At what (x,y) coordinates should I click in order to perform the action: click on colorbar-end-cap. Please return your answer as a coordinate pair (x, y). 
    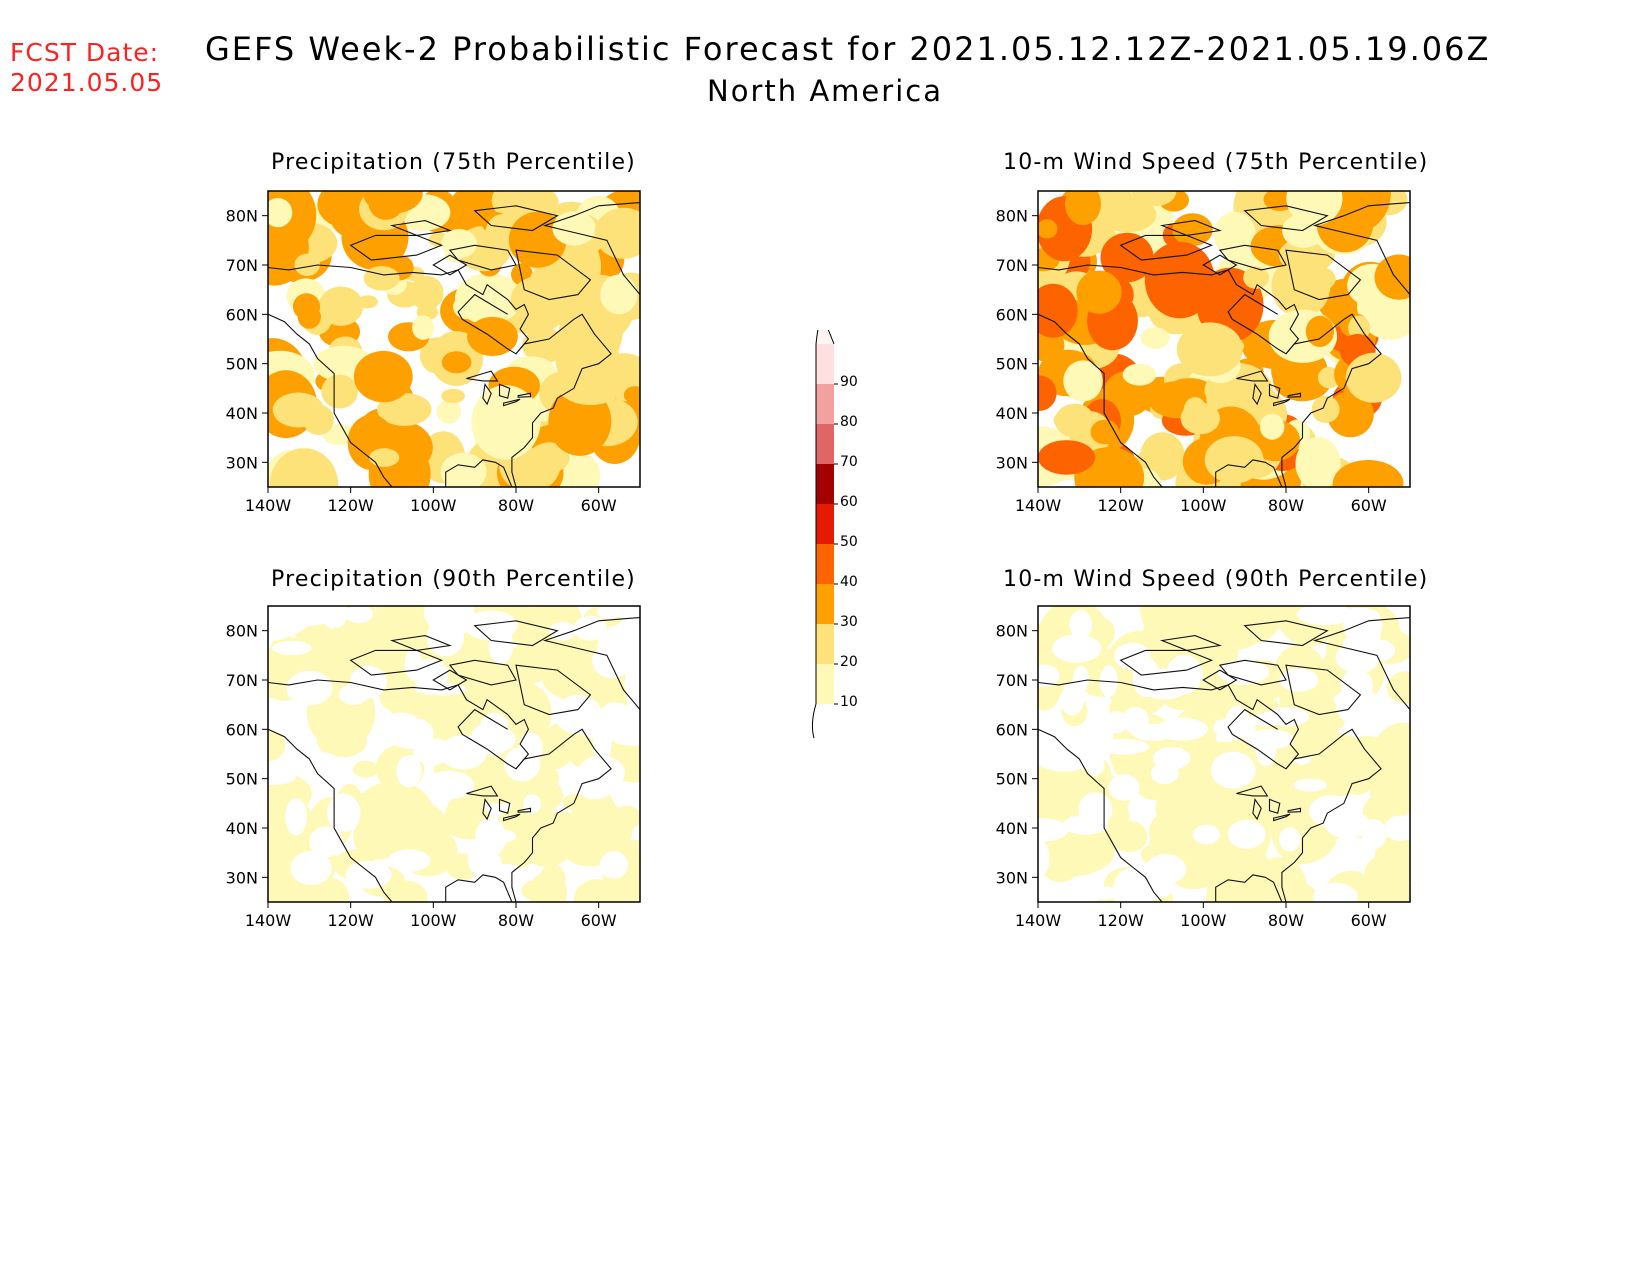
    Looking at the image, I should click on (814, 721).